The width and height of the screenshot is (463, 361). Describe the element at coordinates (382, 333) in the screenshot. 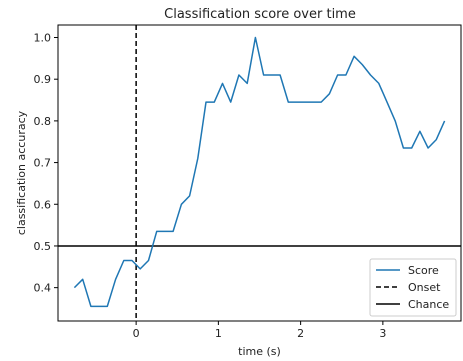

I see `x-tick-label: 3` at that location.